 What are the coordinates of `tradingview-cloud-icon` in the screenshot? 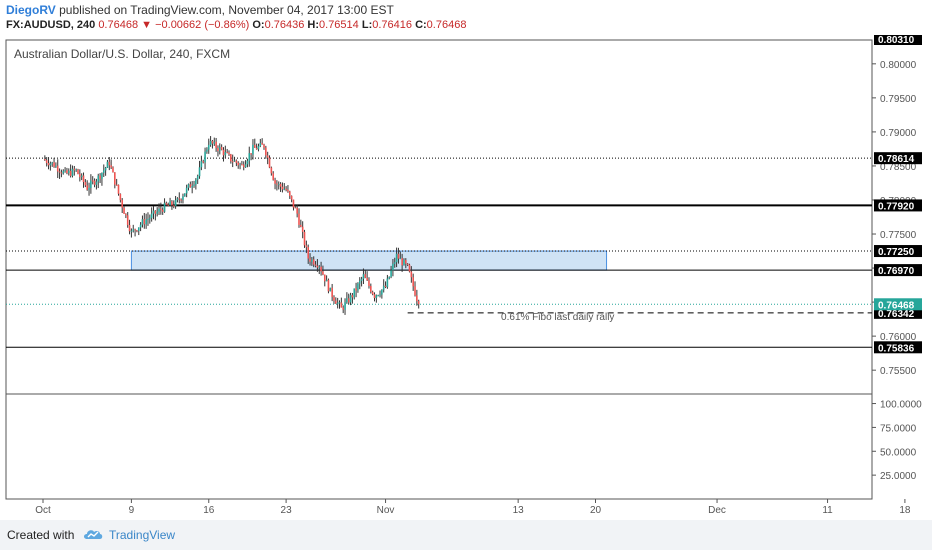 It's located at (93, 534).